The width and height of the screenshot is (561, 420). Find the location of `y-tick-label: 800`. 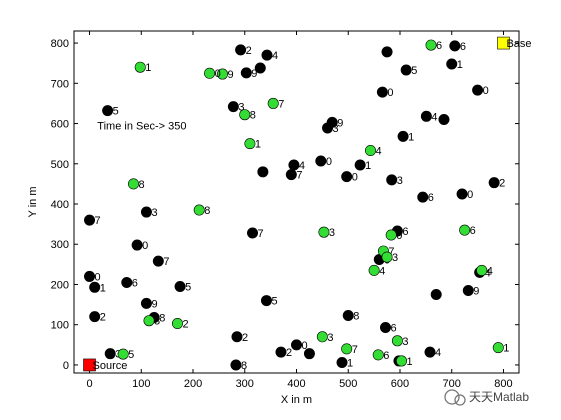

y-tick-label: 800 is located at coordinates (60, 44).